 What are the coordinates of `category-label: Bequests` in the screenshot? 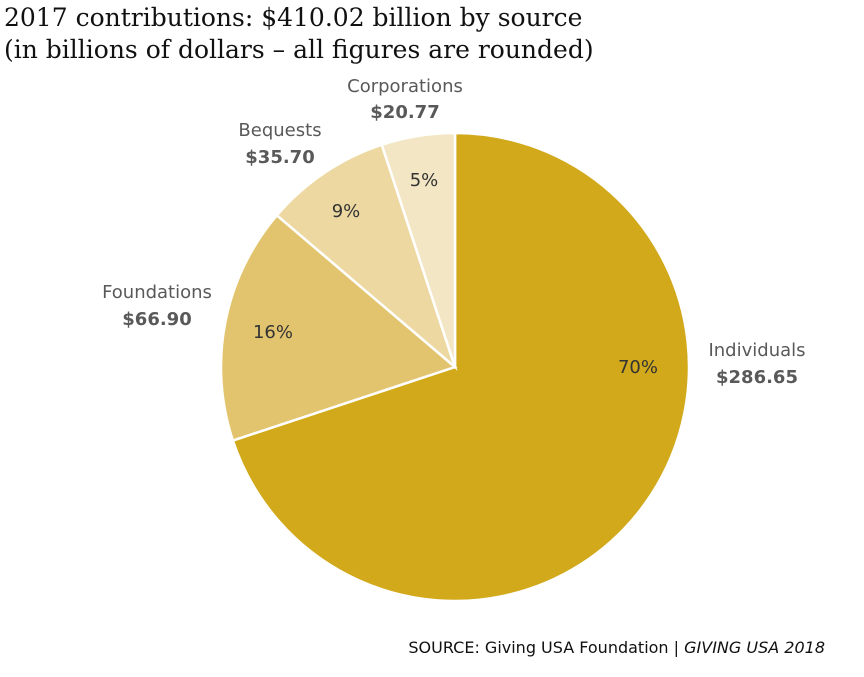 It's located at (279, 130).